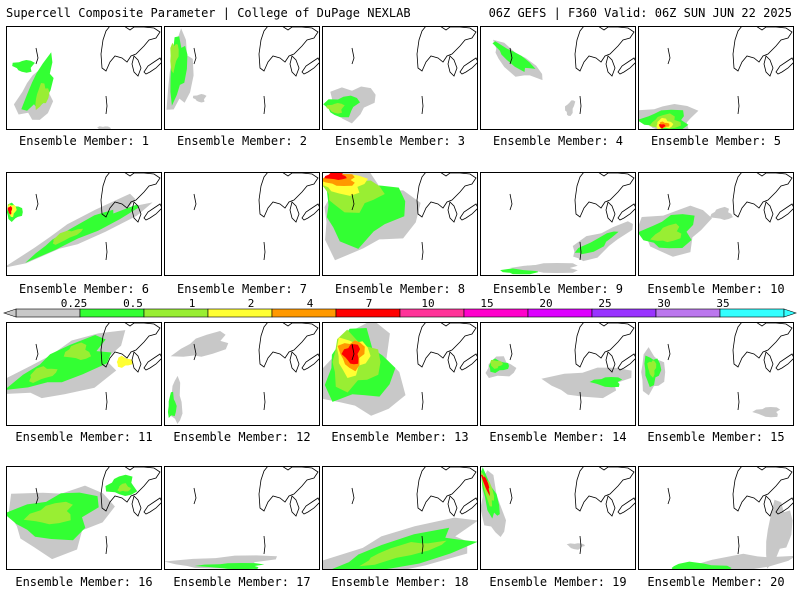  I want to click on ensemble-member-label: Ensemble Member: 19, so click(558, 582).